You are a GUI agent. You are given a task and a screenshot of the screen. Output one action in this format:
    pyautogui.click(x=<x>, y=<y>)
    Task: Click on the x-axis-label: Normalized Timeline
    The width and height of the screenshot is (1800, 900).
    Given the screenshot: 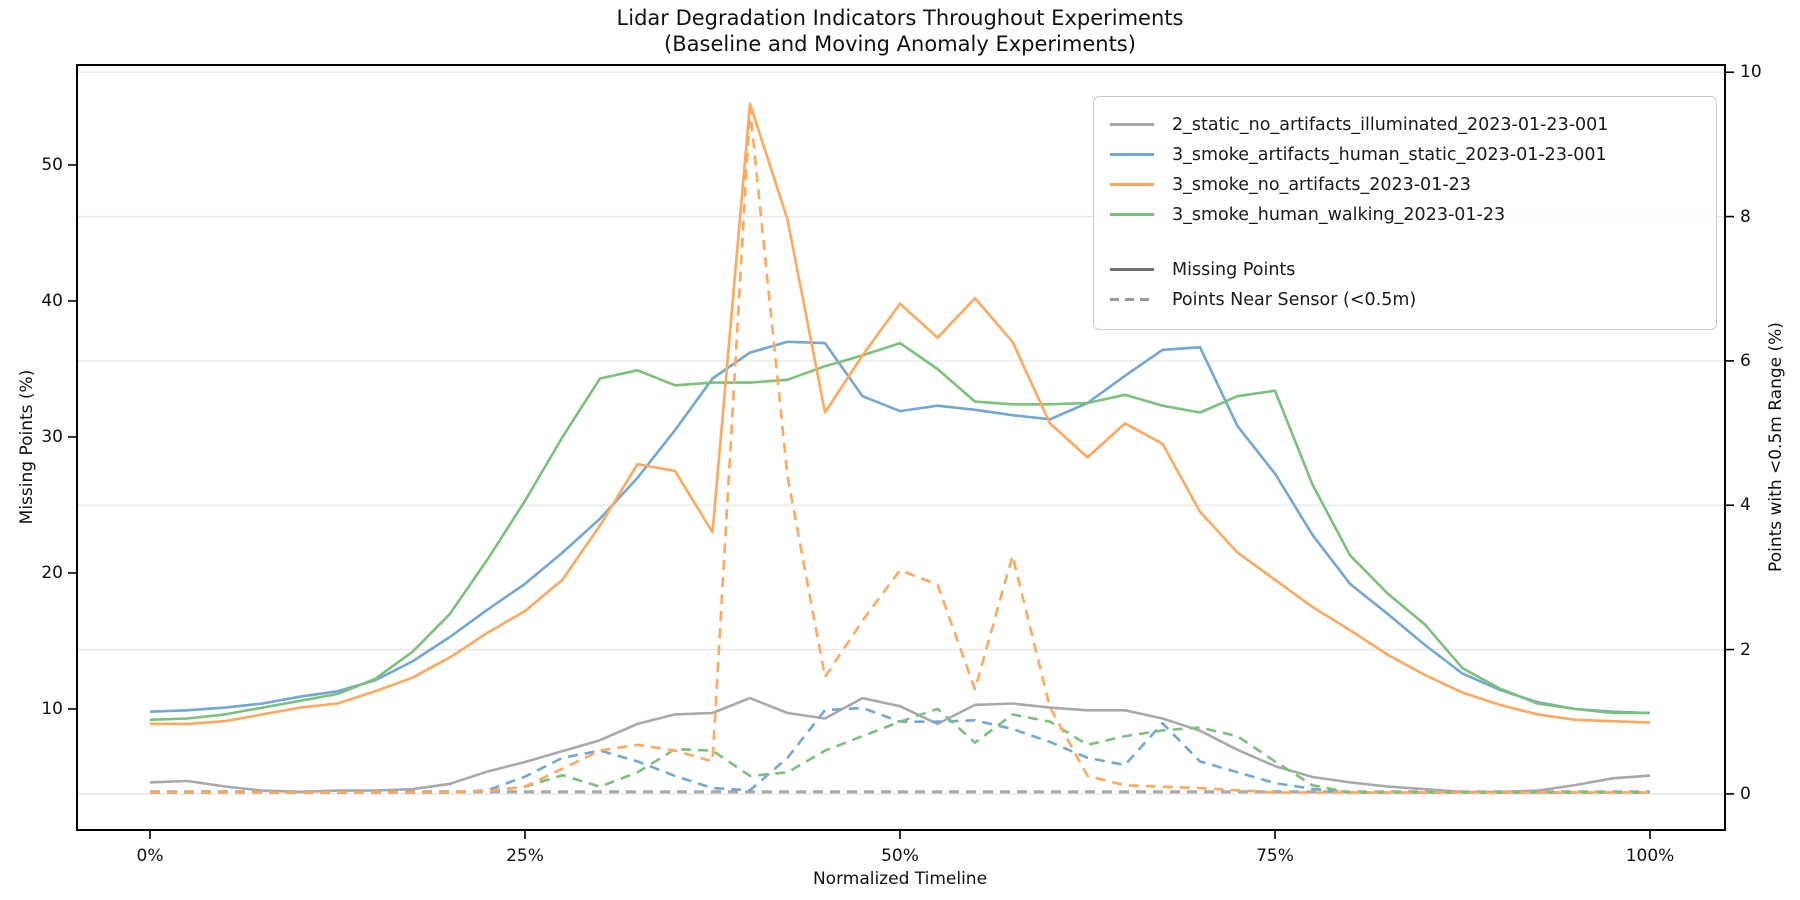 What is the action you would take?
    pyautogui.click(x=900, y=879)
    